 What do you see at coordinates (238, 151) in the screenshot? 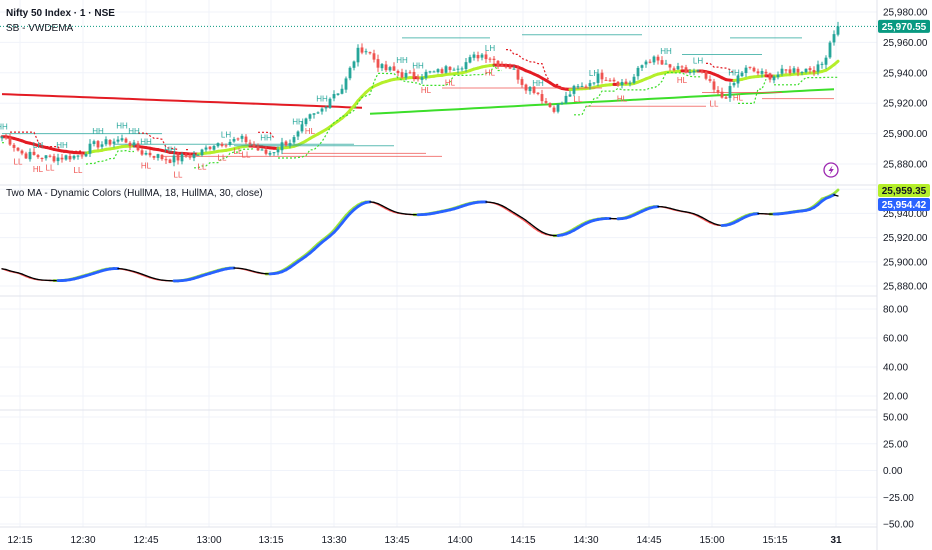
I see `pivot-label: LL` at bounding box center [238, 151].